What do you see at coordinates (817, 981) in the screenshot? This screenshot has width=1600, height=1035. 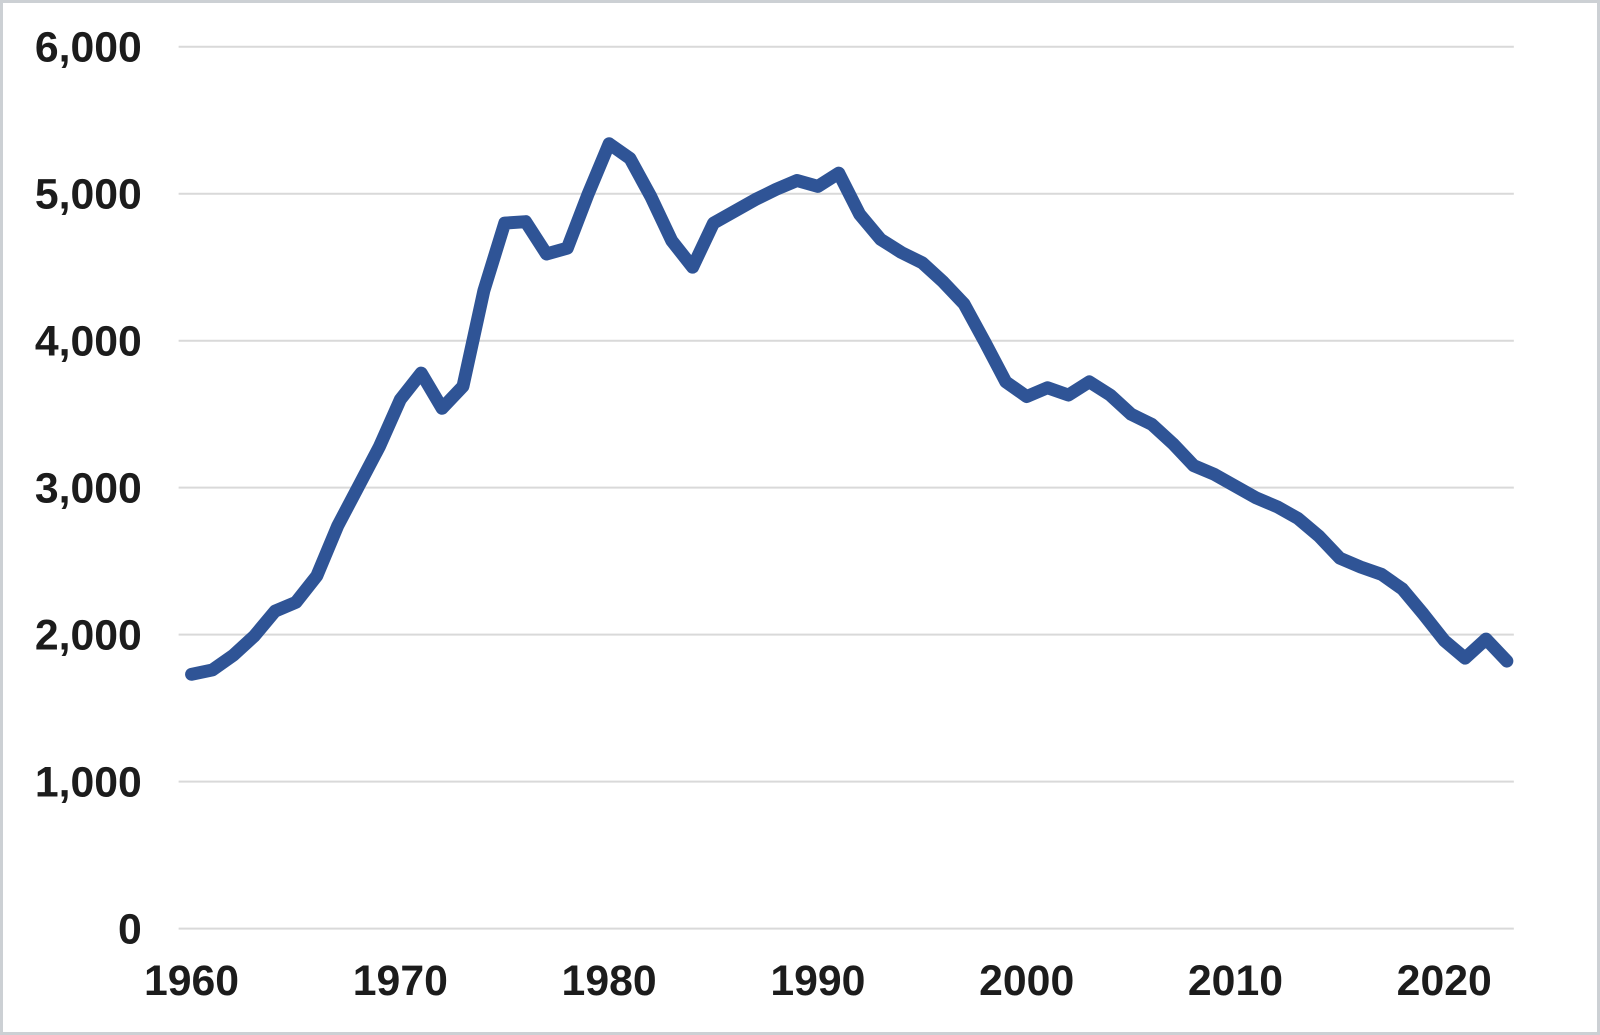 I see `x-axis-tick-label: 1990` at bounding box center [817, 981].